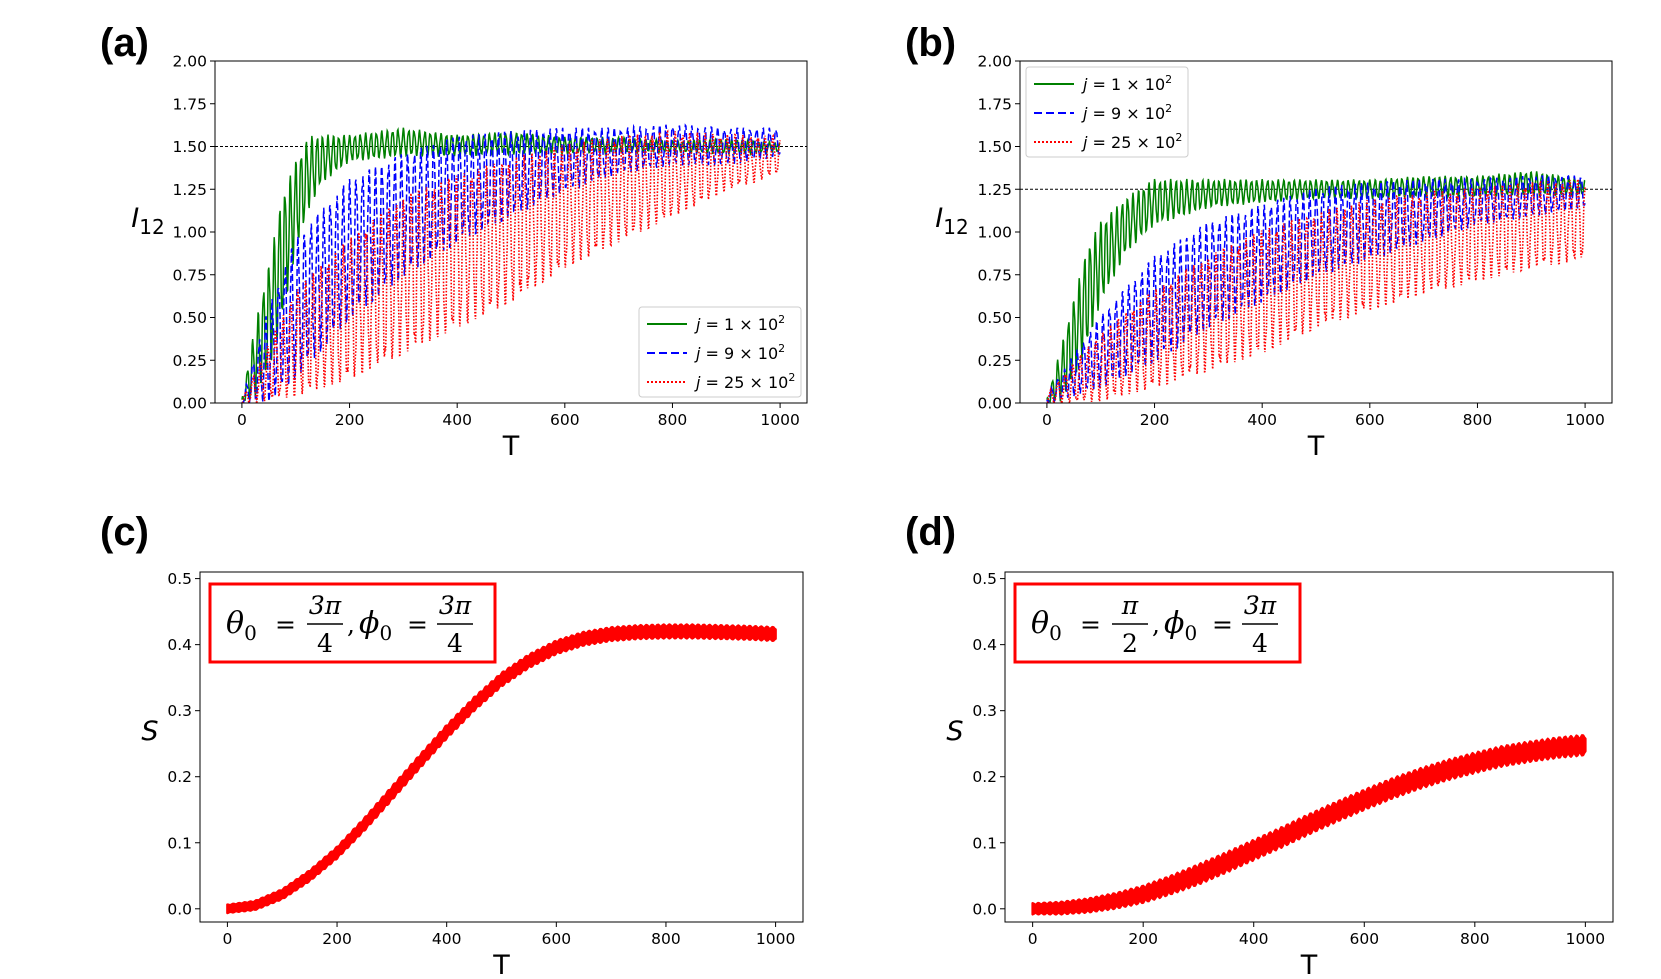 The width and height of the screenshot is (1661, 979). What do you see at coordinates (501, 964) in the screenshot?
I see `x-axis-label-c: T` at bounding box center [501, 964].